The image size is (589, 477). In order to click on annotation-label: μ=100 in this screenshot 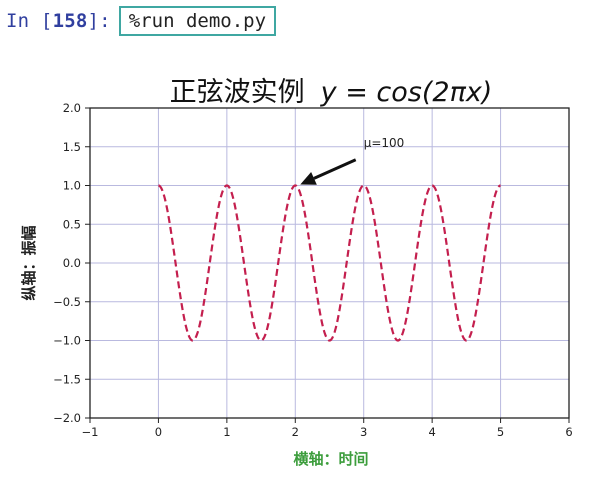, I will do `click(384, 143)`.